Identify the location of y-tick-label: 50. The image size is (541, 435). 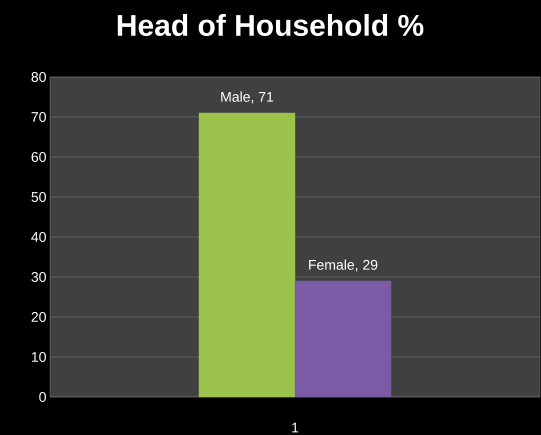
(38, 197).